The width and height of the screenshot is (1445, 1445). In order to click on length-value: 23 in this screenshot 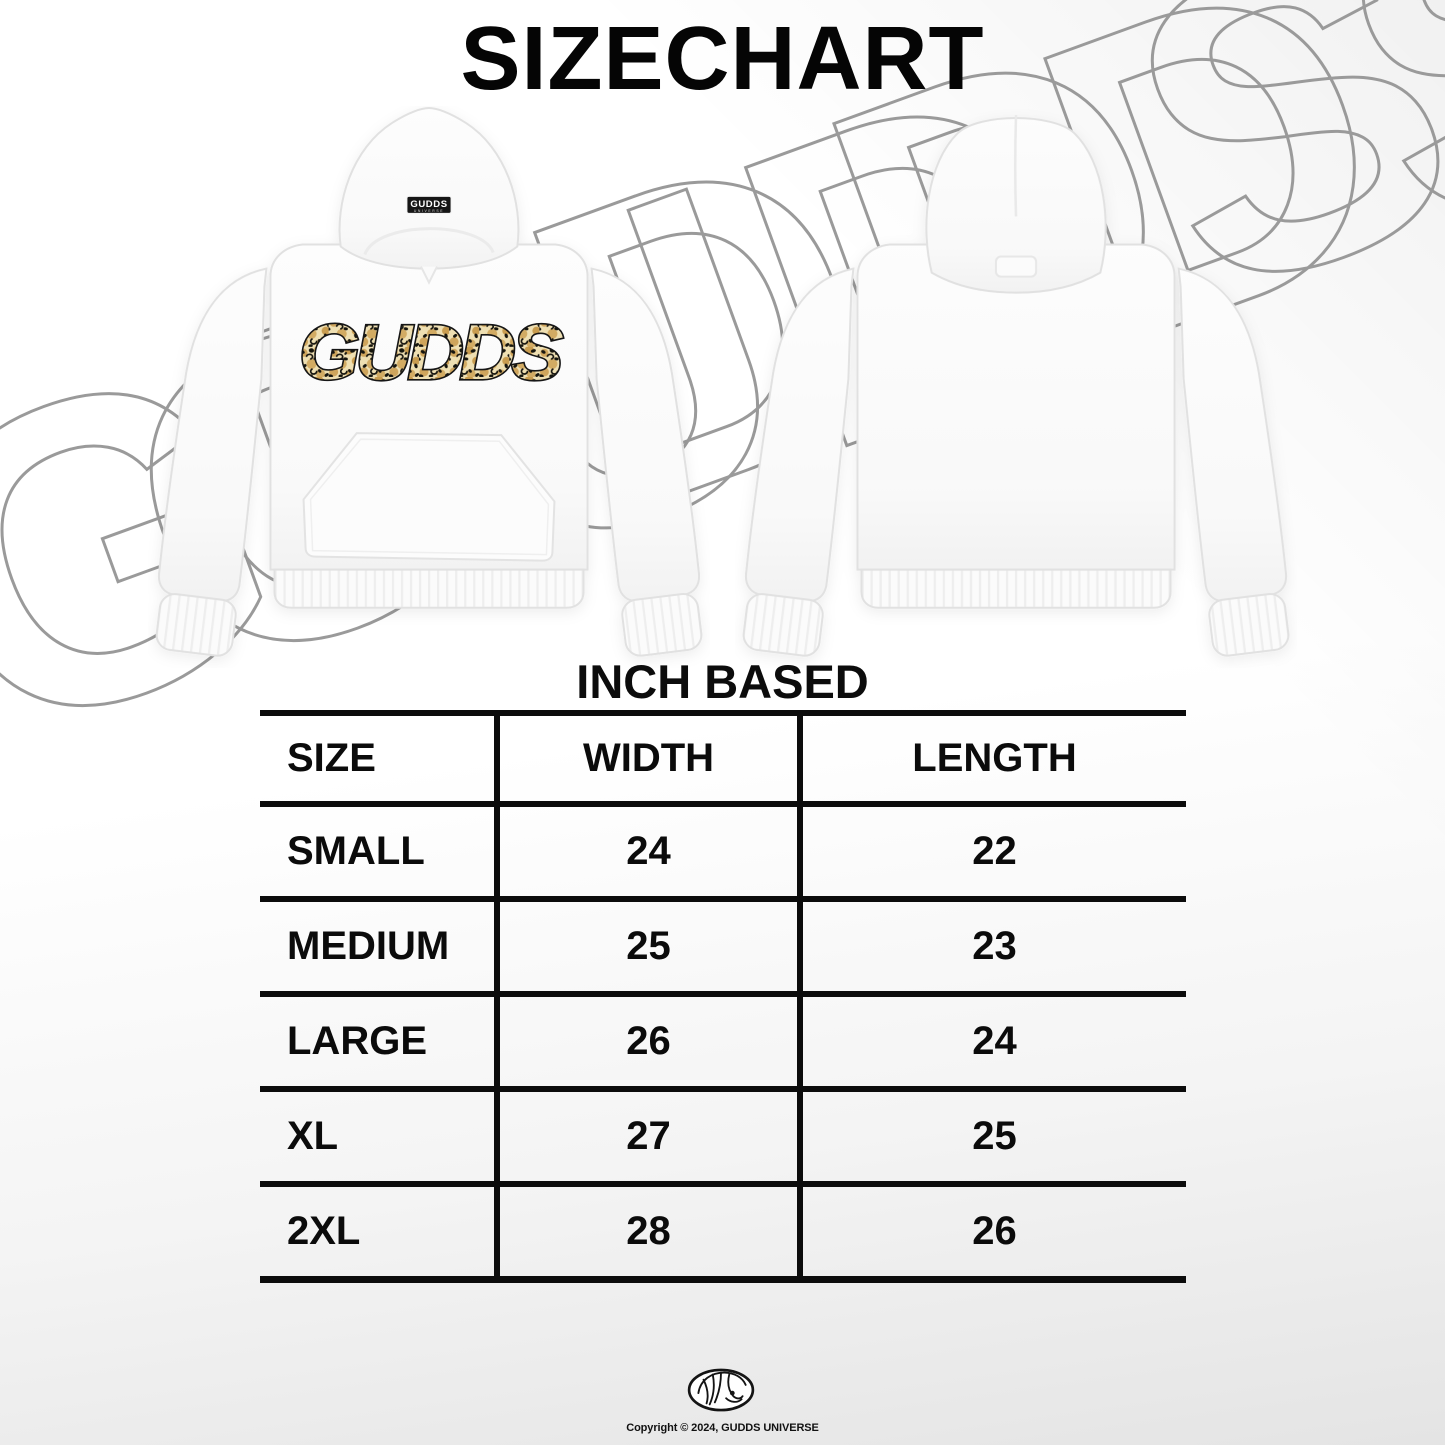, I will do `click(991, 945)`.